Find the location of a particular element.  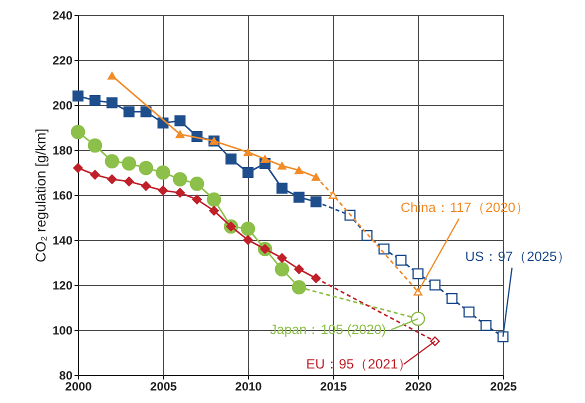

y-tick-label: 240 is located at coordinates (62, 15).